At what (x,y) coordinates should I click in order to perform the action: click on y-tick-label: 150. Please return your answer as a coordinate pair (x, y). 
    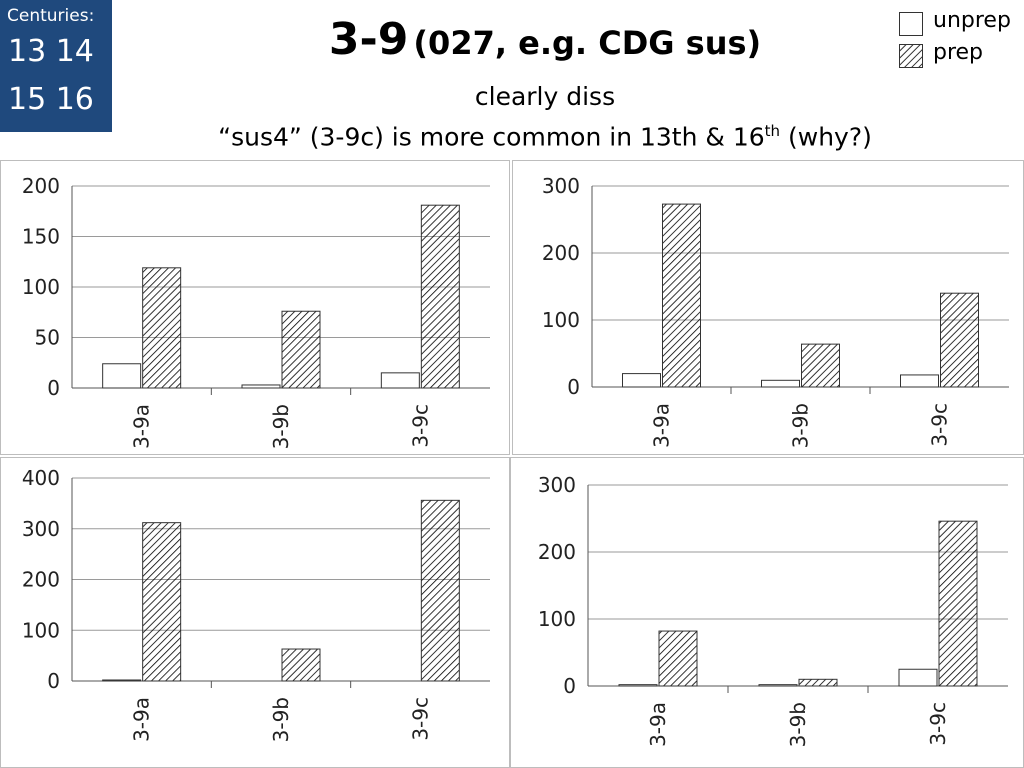
    Looking at the image, I should click on (41, 237).